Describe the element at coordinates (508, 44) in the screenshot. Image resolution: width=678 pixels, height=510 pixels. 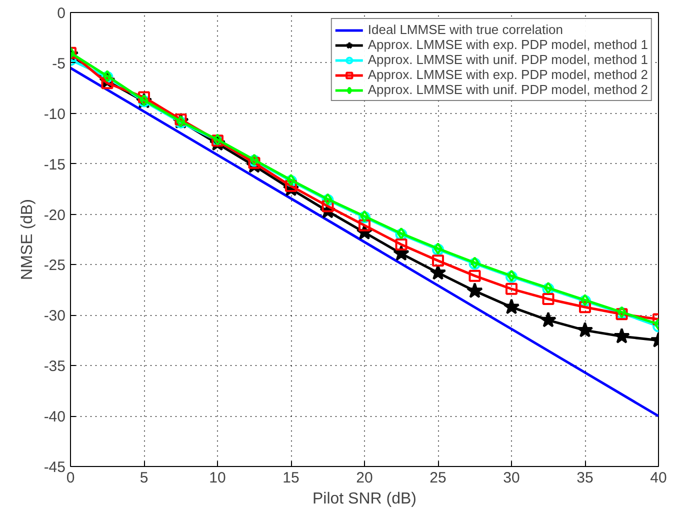
I see `legend-label: Approx. LMMSE with exp. PDP model, method 1` at that location.